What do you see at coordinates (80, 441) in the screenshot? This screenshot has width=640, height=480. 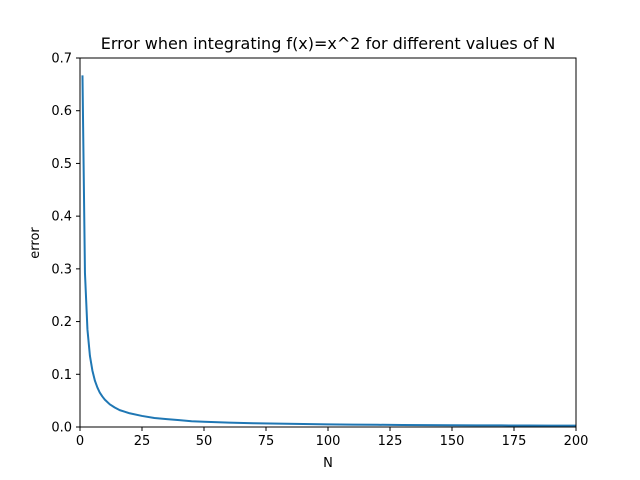 I see `x-tick-label-0: 0` at bounding box center [80, 441].